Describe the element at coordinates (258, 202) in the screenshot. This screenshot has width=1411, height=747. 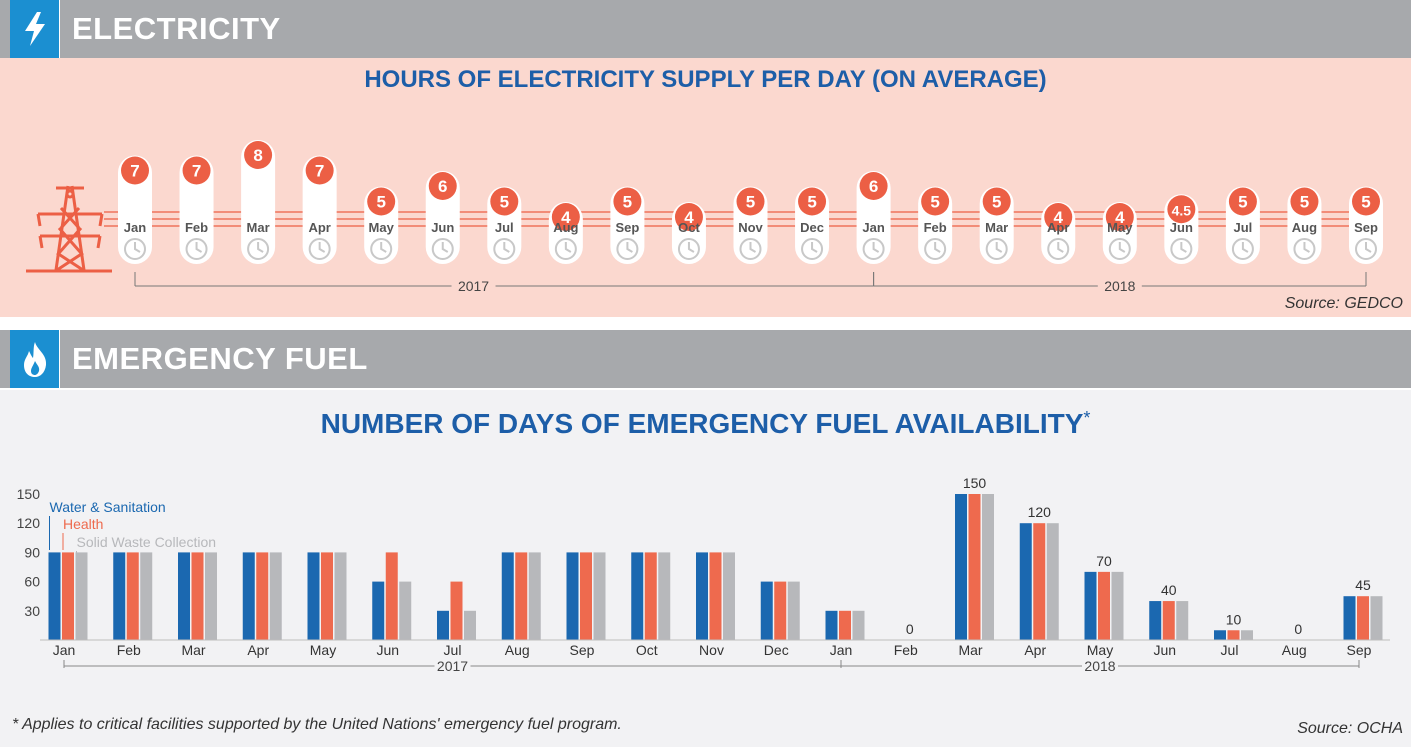
I see `supply-pill` at that location.